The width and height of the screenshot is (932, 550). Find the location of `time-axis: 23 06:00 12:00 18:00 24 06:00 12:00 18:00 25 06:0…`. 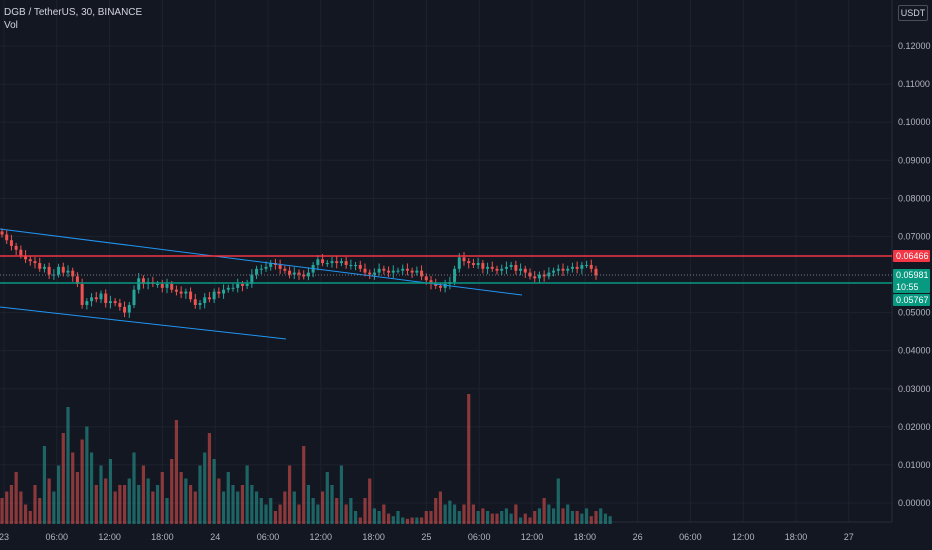

time-axis: 23 06:00 12:00 18:00 24 06:00 12:00 18:00 25 06:0… is located at coordinates (427, 537).